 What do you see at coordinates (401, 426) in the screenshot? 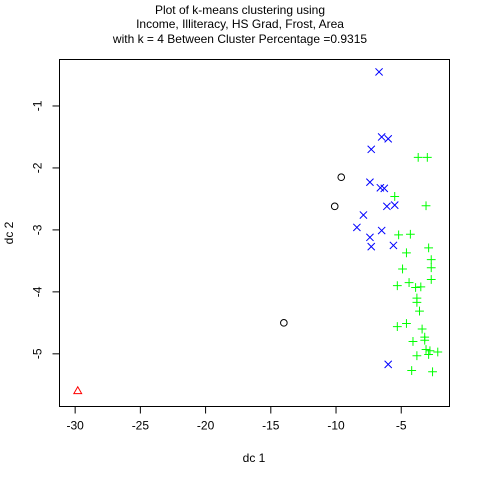
I see `x-tick-label: -5` at bounding box center [401, 426].